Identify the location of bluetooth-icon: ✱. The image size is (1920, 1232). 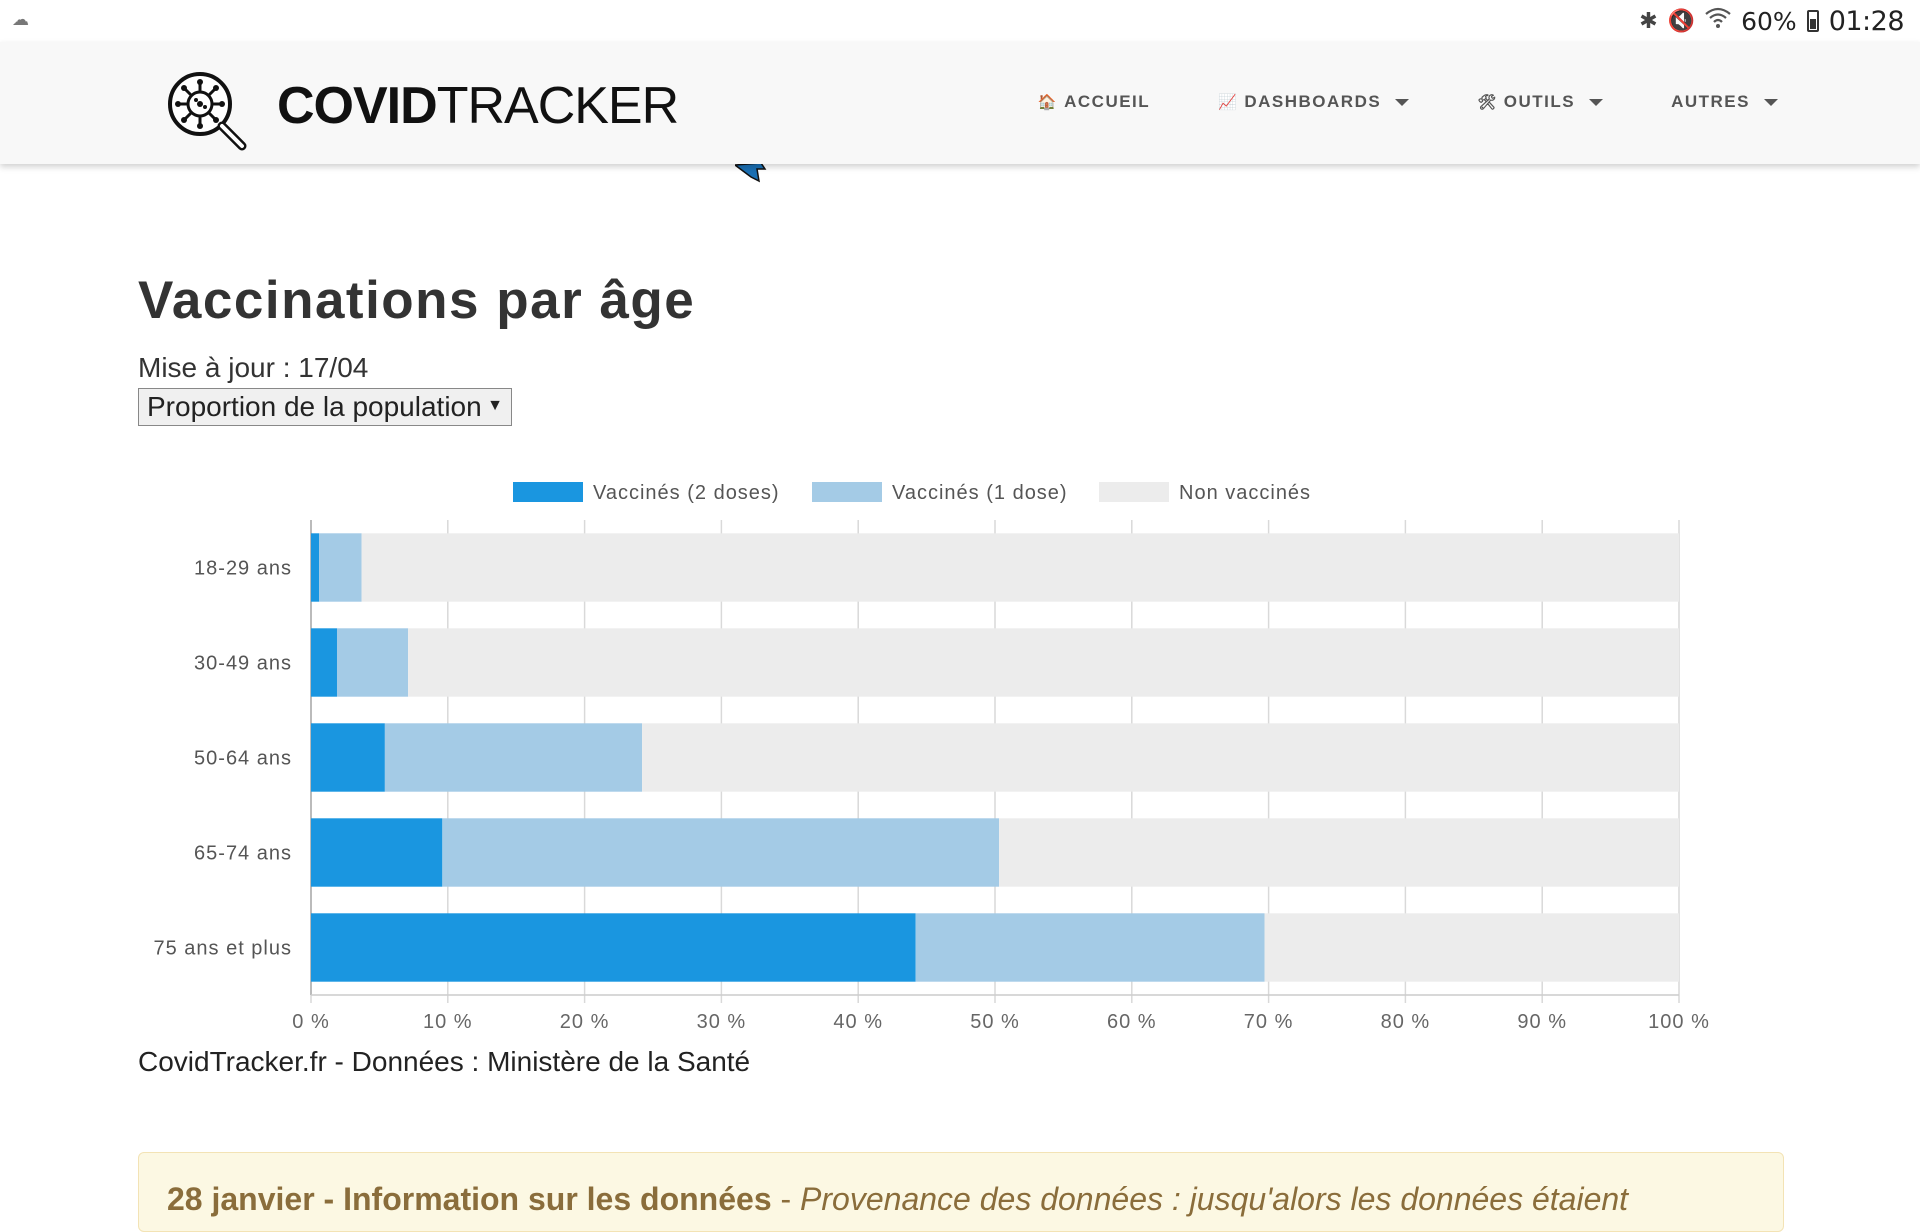
(1648, 21).